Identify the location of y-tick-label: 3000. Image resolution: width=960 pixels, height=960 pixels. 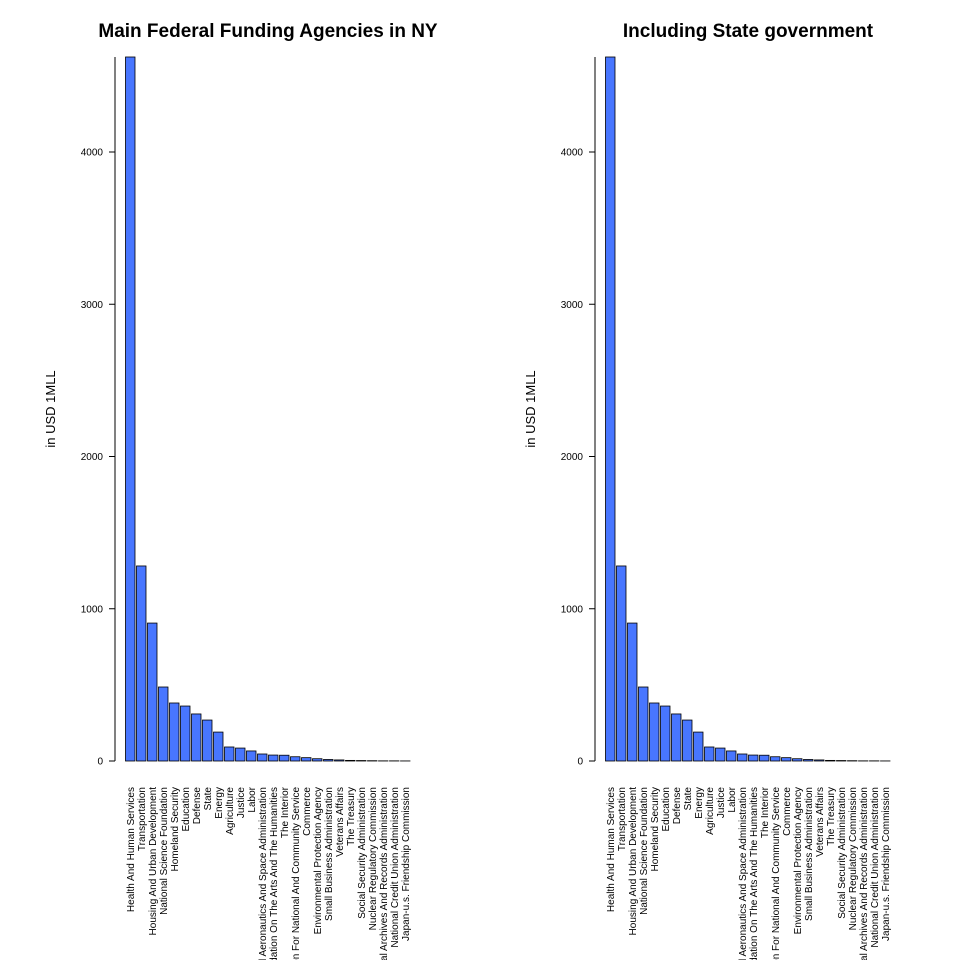
(572, 305).